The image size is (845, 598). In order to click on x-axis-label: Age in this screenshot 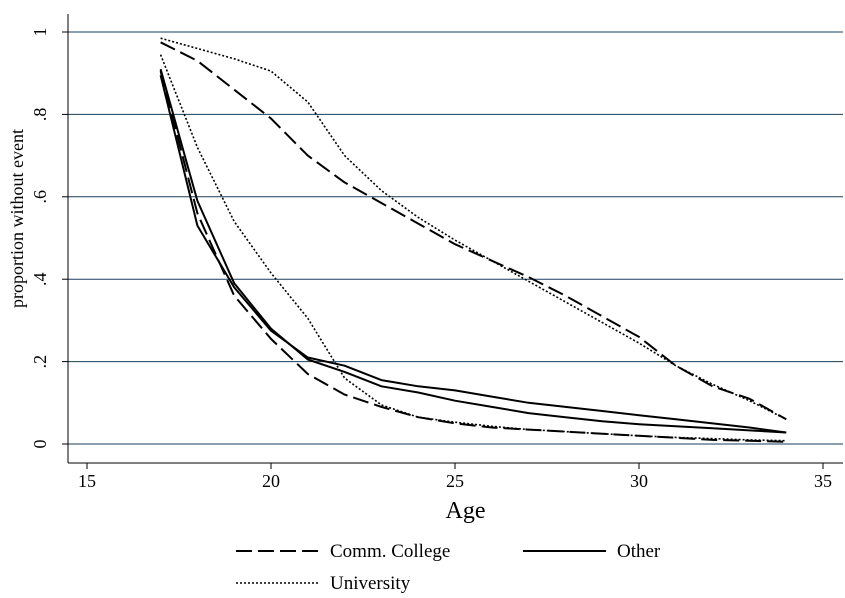, I will do `click(466, 511)`.